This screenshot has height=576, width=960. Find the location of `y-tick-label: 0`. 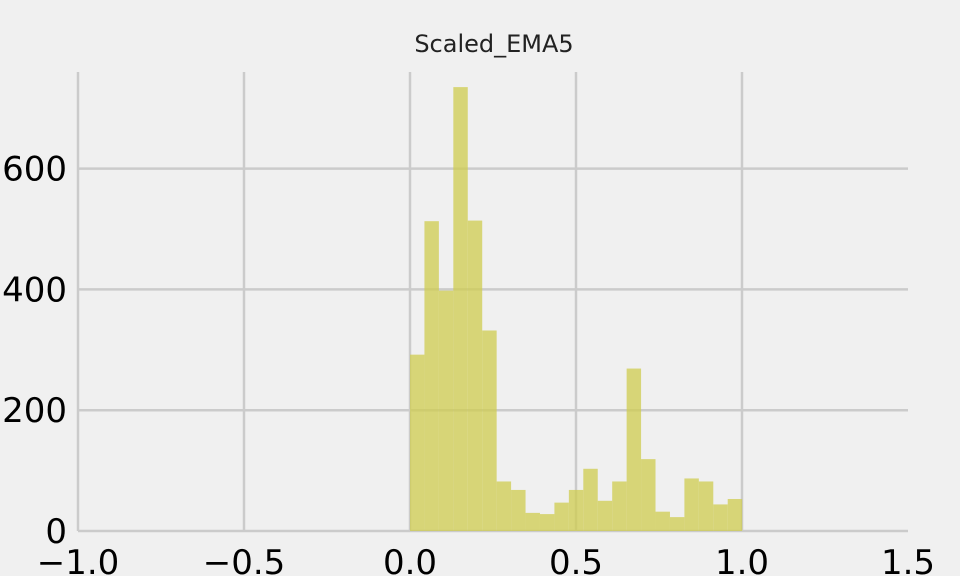

y-tick-label: 0 is located at coordinates (56, 532).